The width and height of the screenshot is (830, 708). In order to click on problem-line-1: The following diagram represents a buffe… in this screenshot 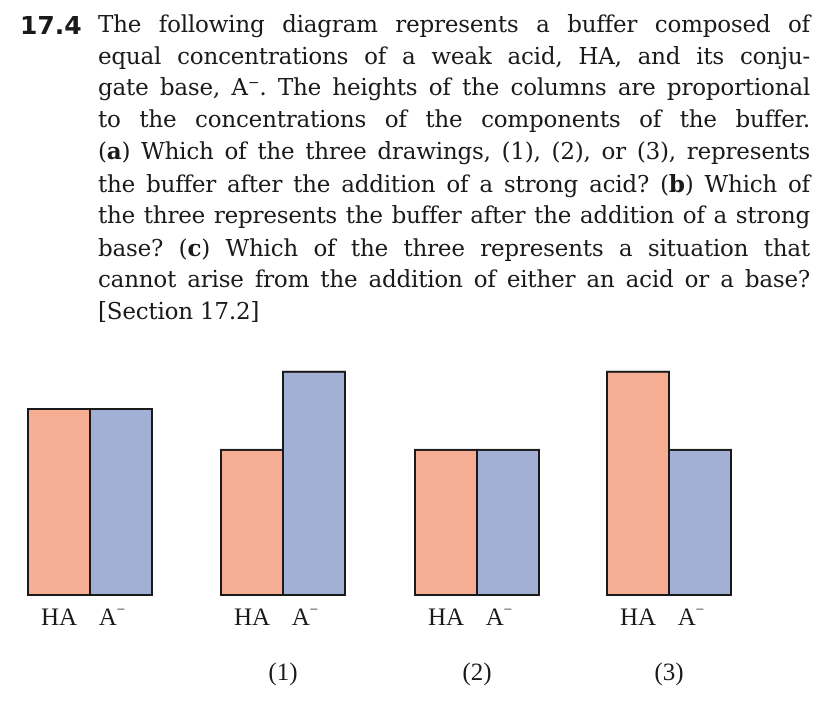, I will do `click(454, 25)`.